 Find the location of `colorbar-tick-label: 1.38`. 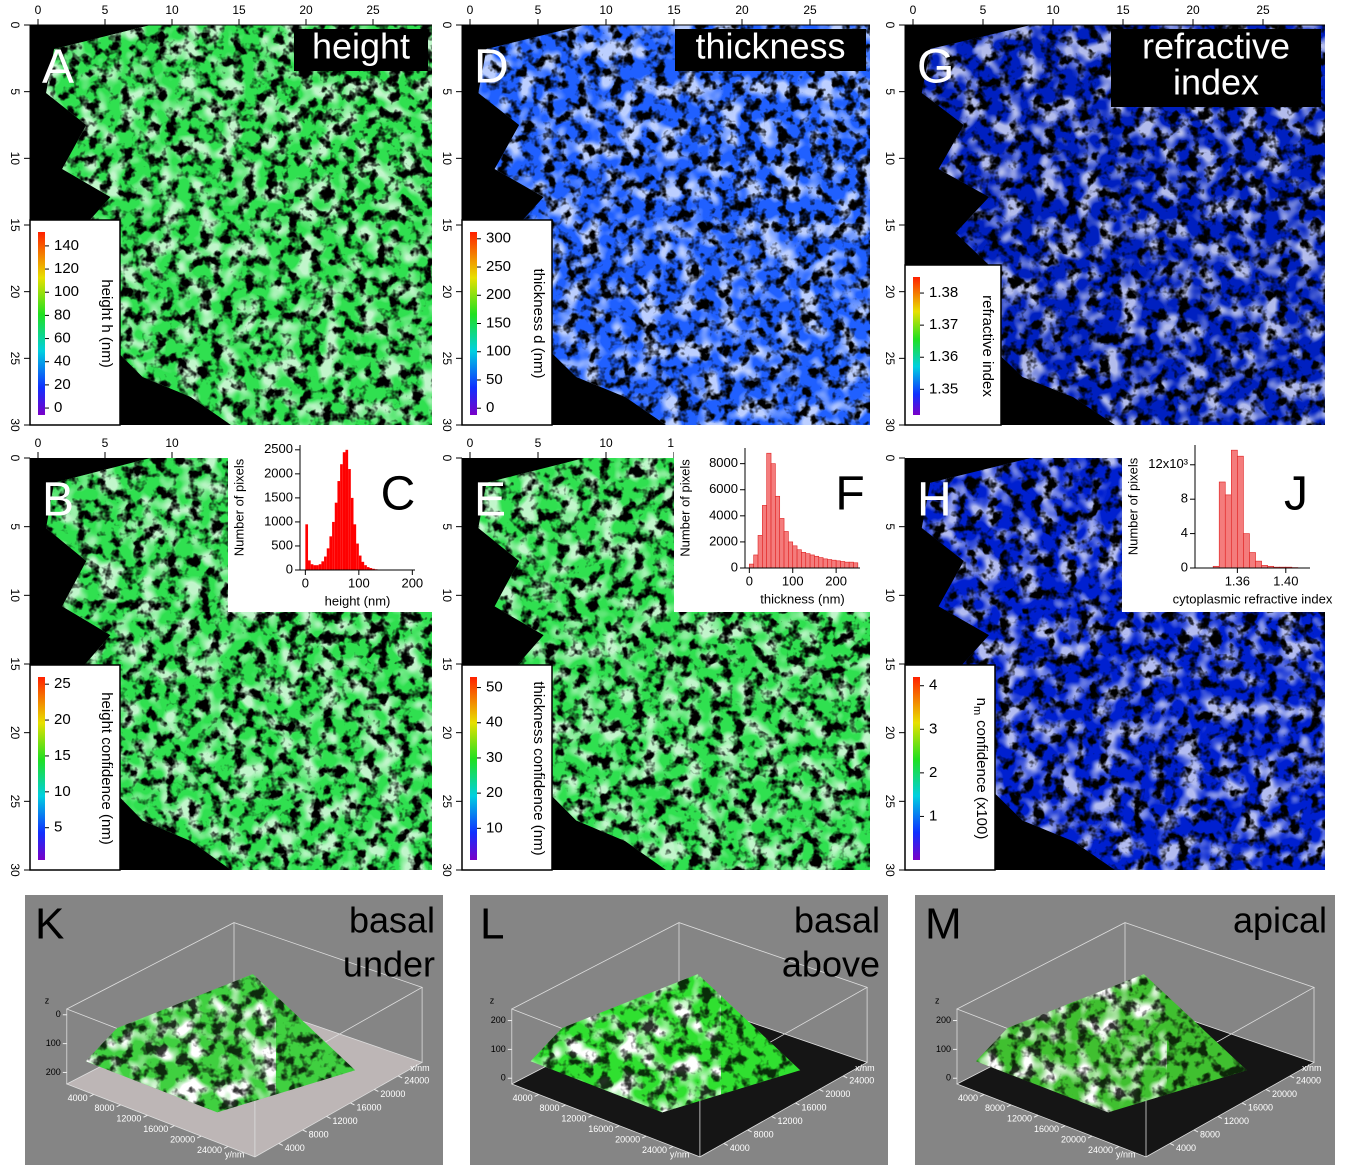

colorbar-tick-label: 1.38 is located at coordinates (943, 292).